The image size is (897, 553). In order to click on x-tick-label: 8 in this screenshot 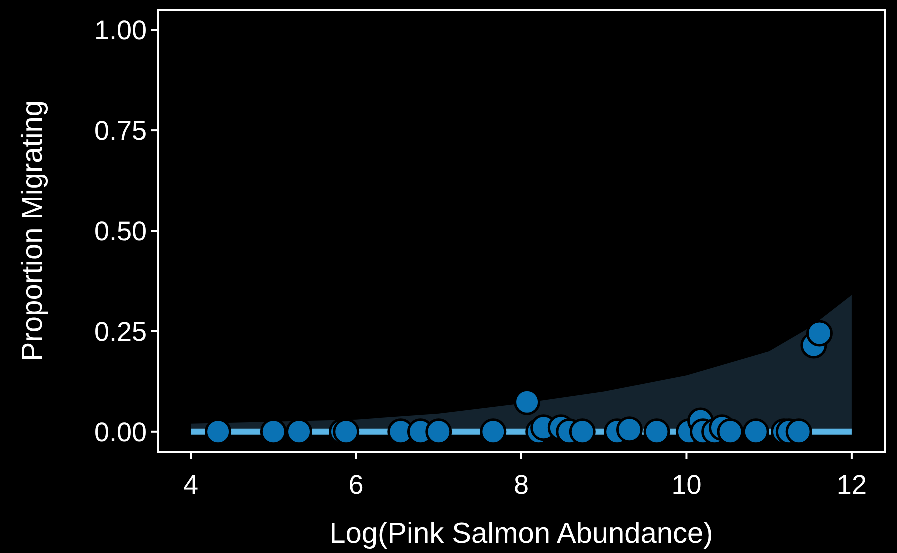, I will do `click(522, 485)`.